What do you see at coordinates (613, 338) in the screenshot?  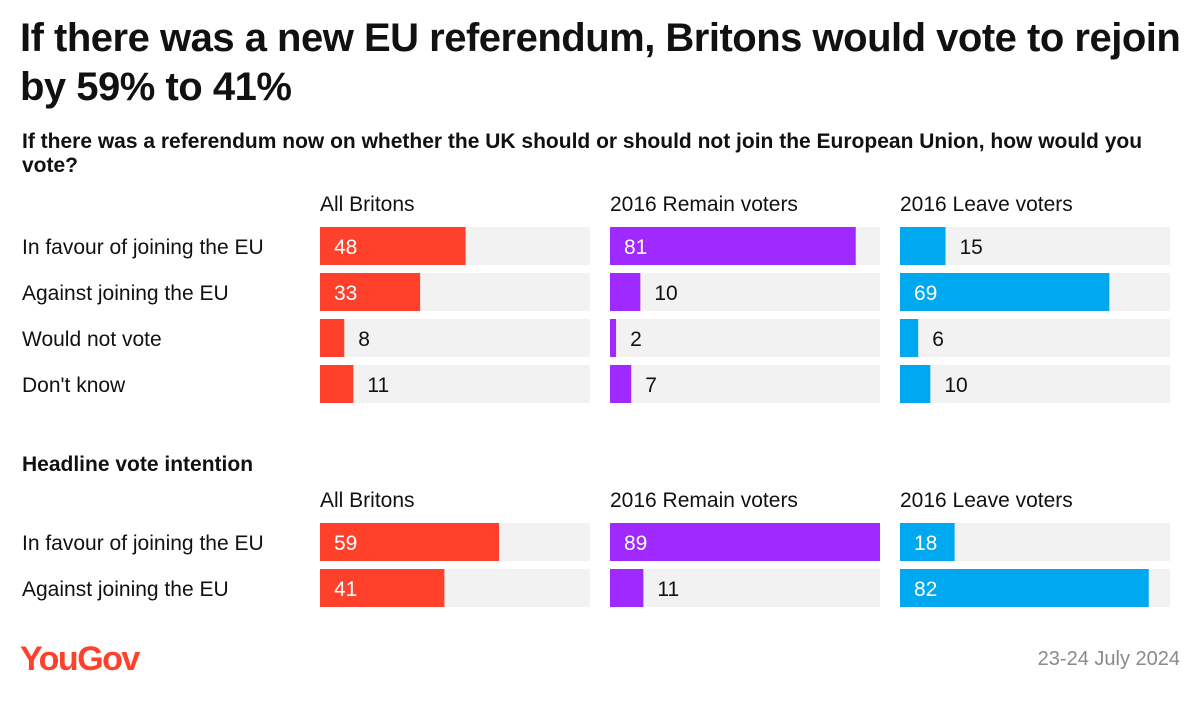 I see `bar-2016-remain-voters-would-not-vote` at bounding box center [613, 338].